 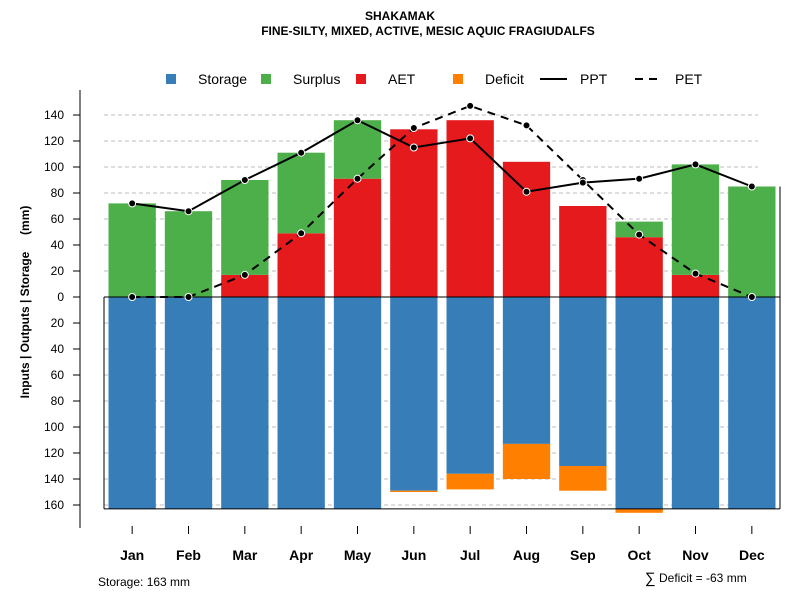 What do you see at coordinates (60, 297) in the screenshot?
I see `y-tick-label: 0` at bounding box center [60, 297].